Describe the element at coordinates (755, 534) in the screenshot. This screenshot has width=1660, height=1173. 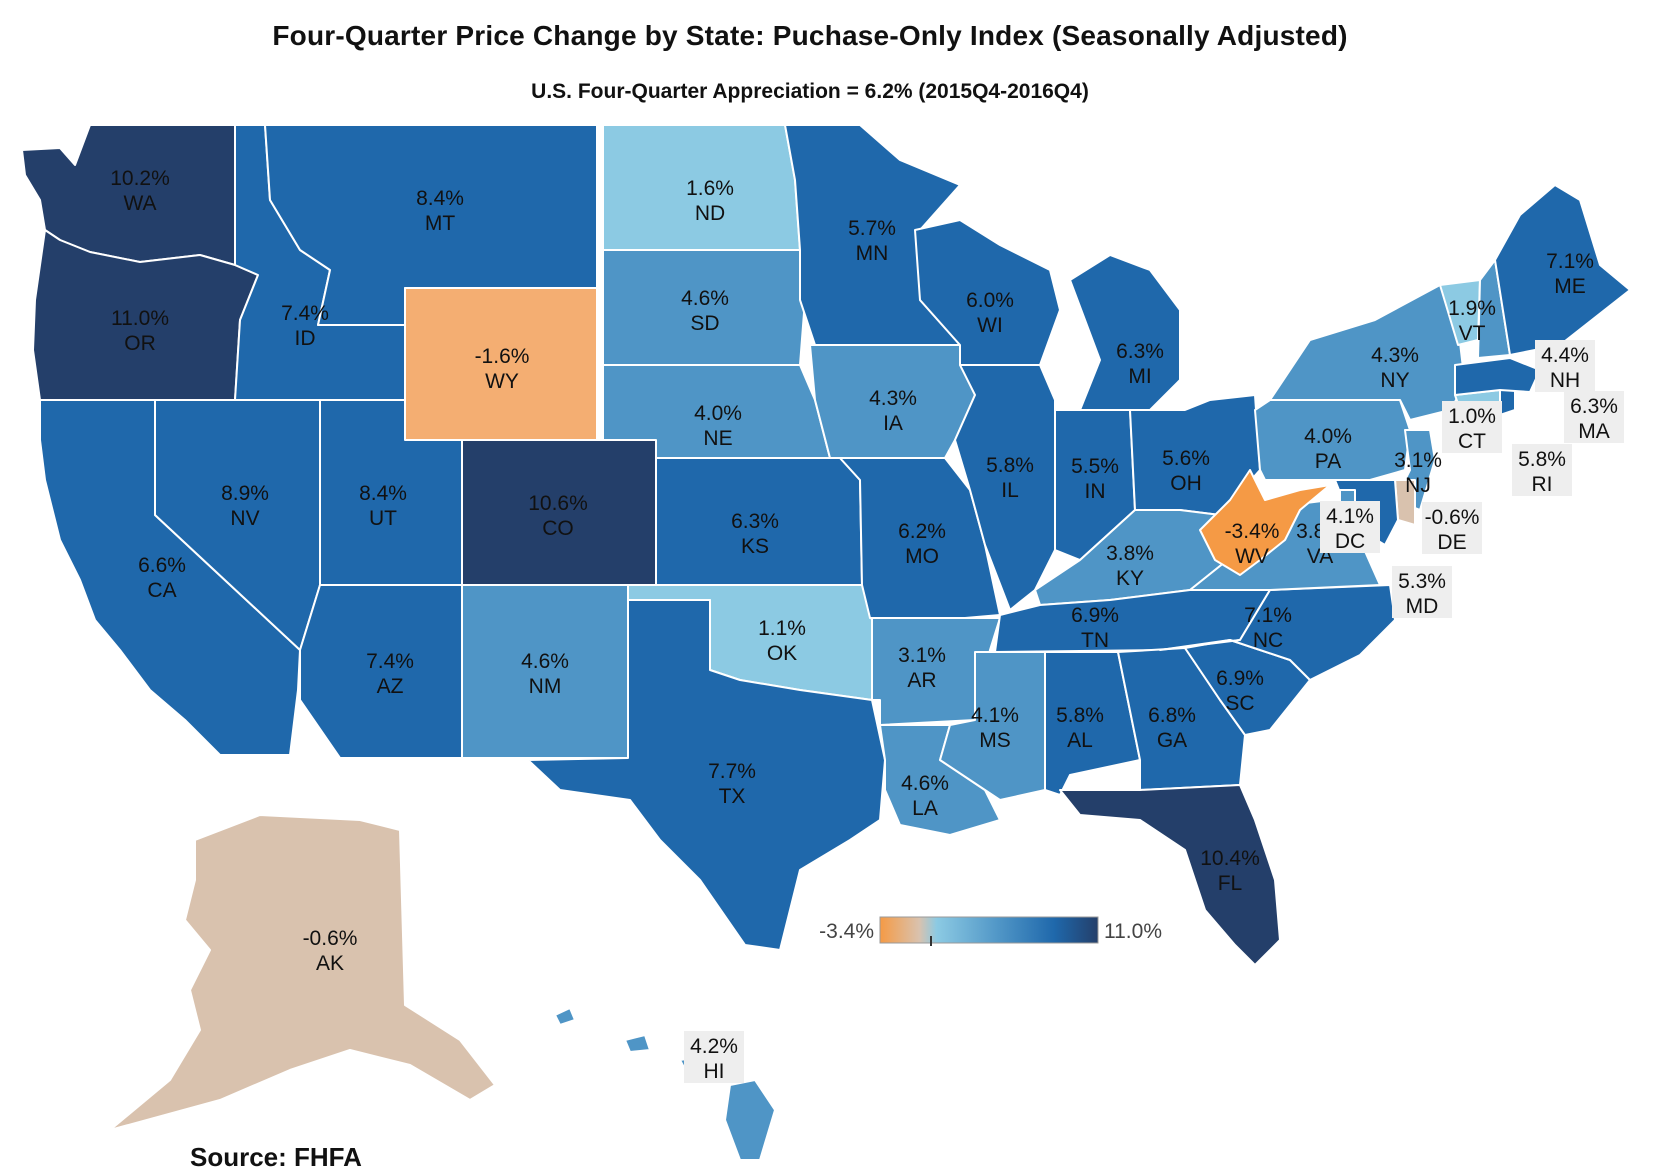
I see `state-label-ks: 6.3%KS` at that location.